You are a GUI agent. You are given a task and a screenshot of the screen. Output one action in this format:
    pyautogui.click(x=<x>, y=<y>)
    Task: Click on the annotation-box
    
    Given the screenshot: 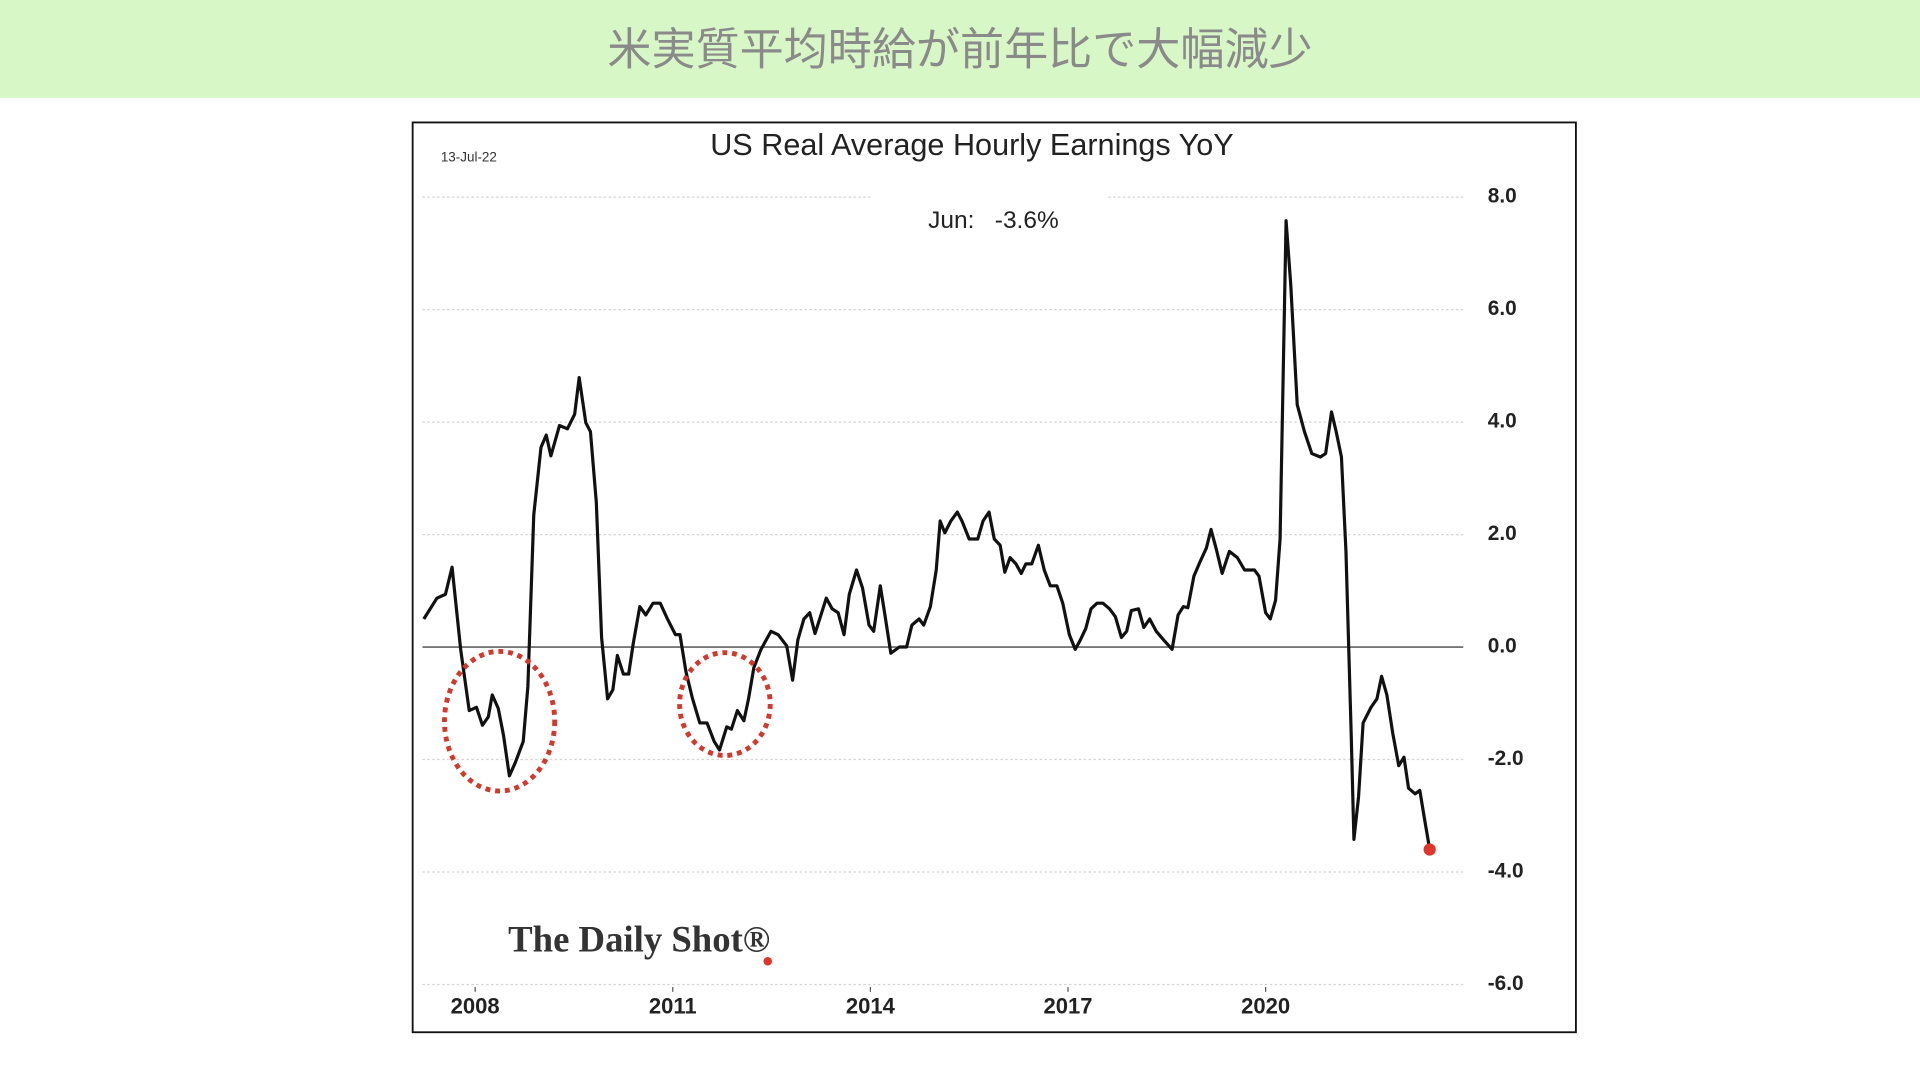 What is the action you would take?
    pyautogui.click(x=989, y=213)
    